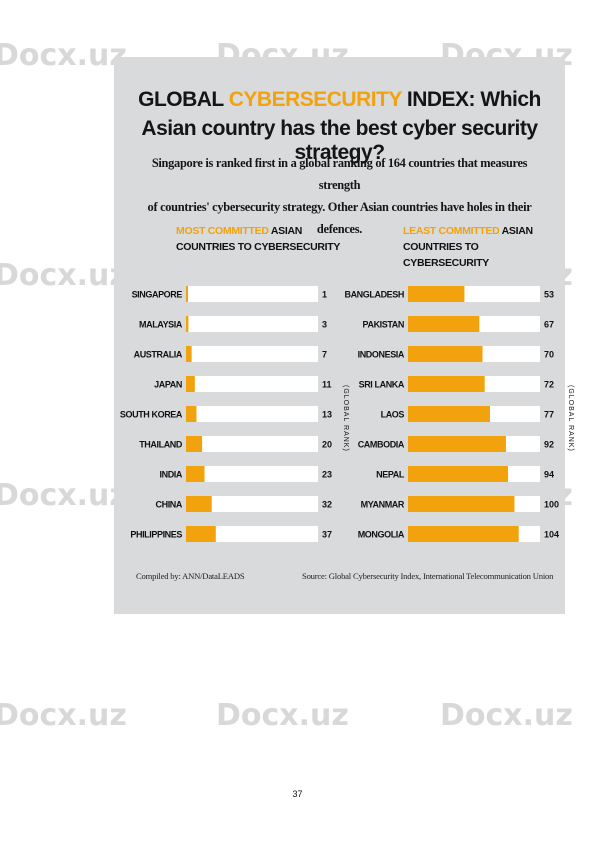 The height and width of the screenshot is (842, 595). What do you see at coordinates (285, 231) in the screenshot?
I see `left-heading-rest: ASIAN` at bounding box center [285, 231].